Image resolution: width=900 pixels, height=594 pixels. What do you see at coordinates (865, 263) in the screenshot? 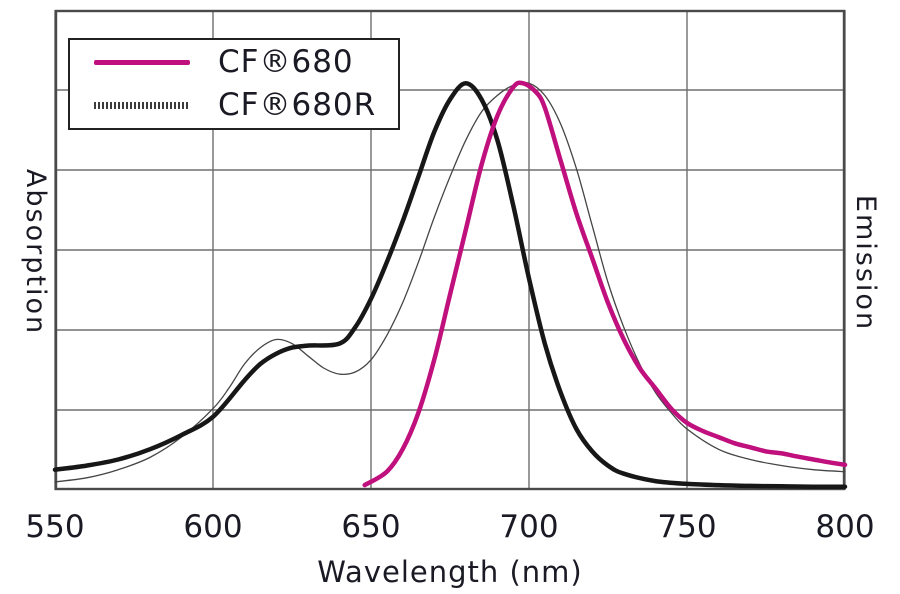
I see `y-axis-label-emission: Emission` at bounding box center [865, 263].